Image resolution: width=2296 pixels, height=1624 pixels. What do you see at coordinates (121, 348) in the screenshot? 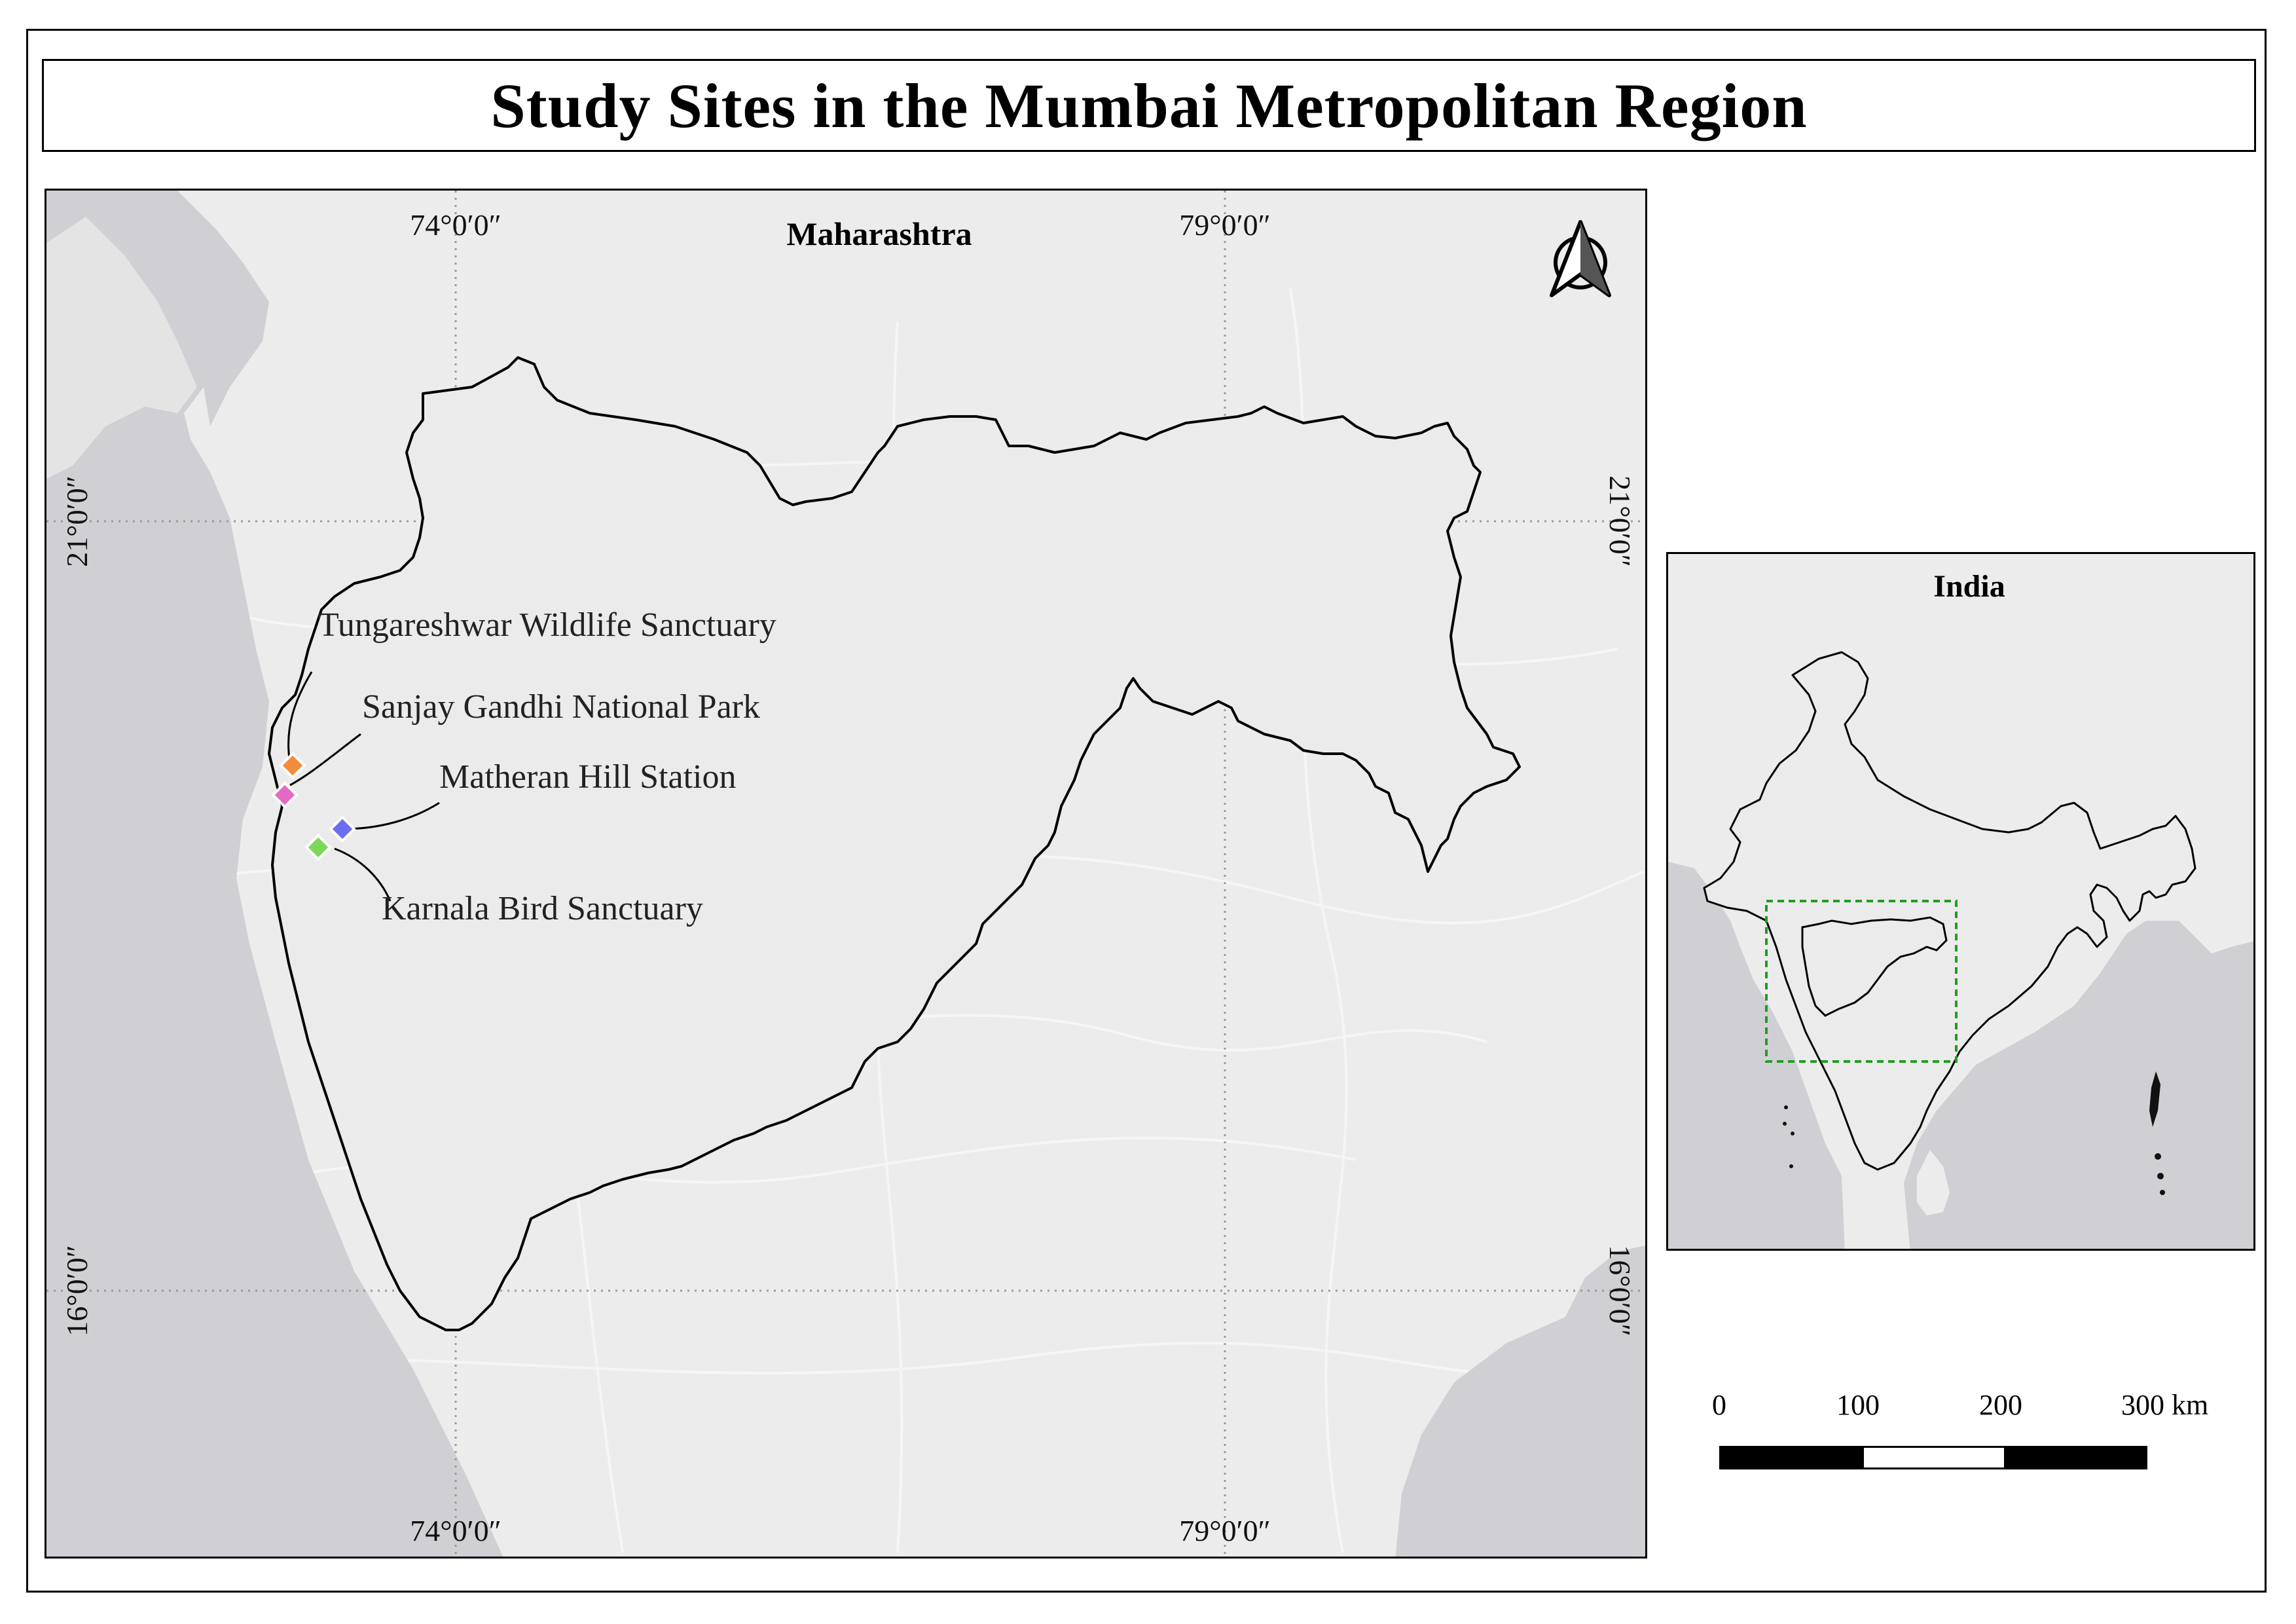
I see `saurashtra-land` at bounding box center [121, 348].